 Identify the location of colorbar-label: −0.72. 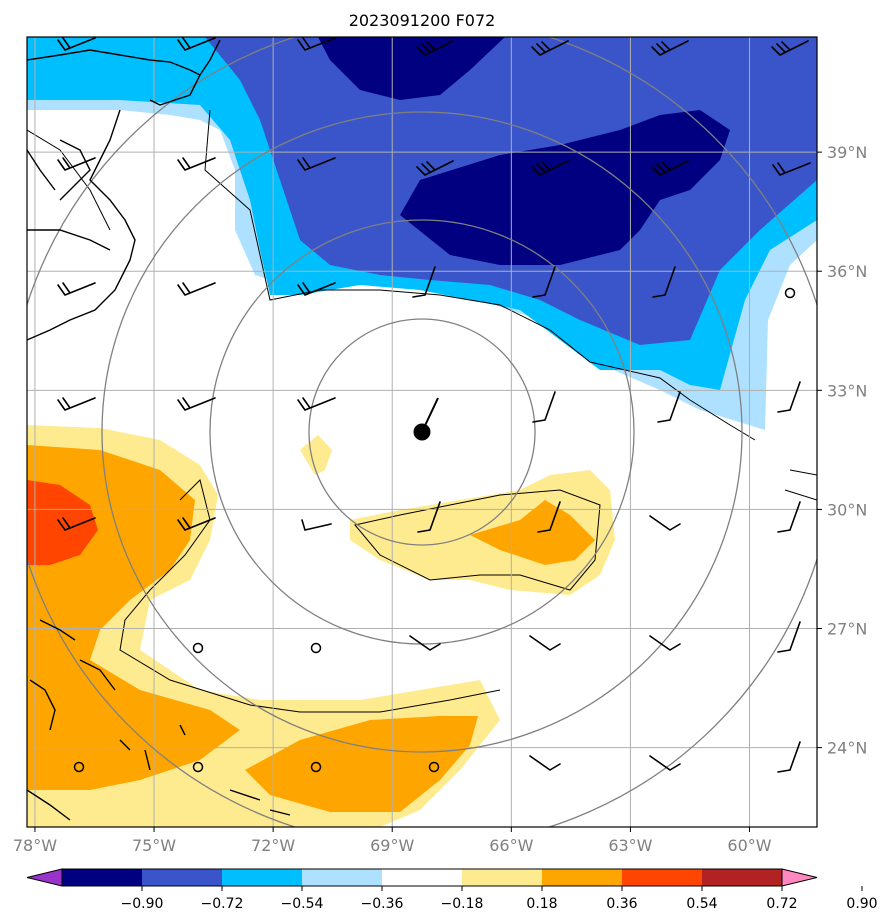
(222, 904).